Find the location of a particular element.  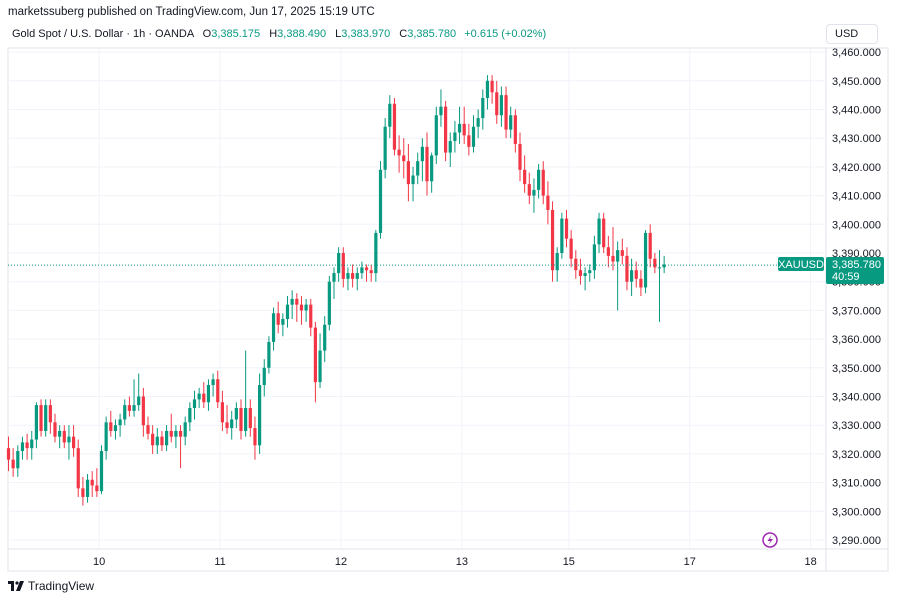

time-axis: 10 11 12 13 15 17 18 is located at coordinates (455, 562).